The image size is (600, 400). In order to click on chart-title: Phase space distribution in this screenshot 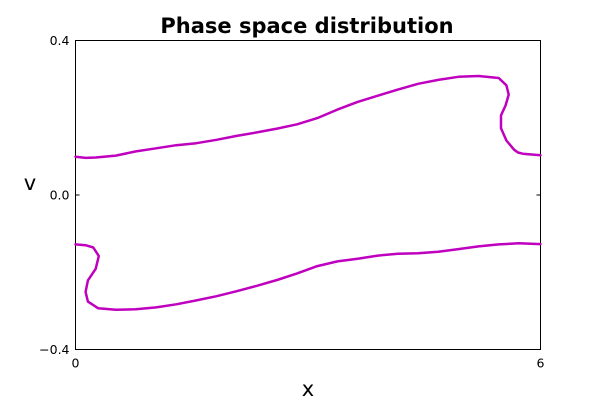, I will do `click(306, 26)`.